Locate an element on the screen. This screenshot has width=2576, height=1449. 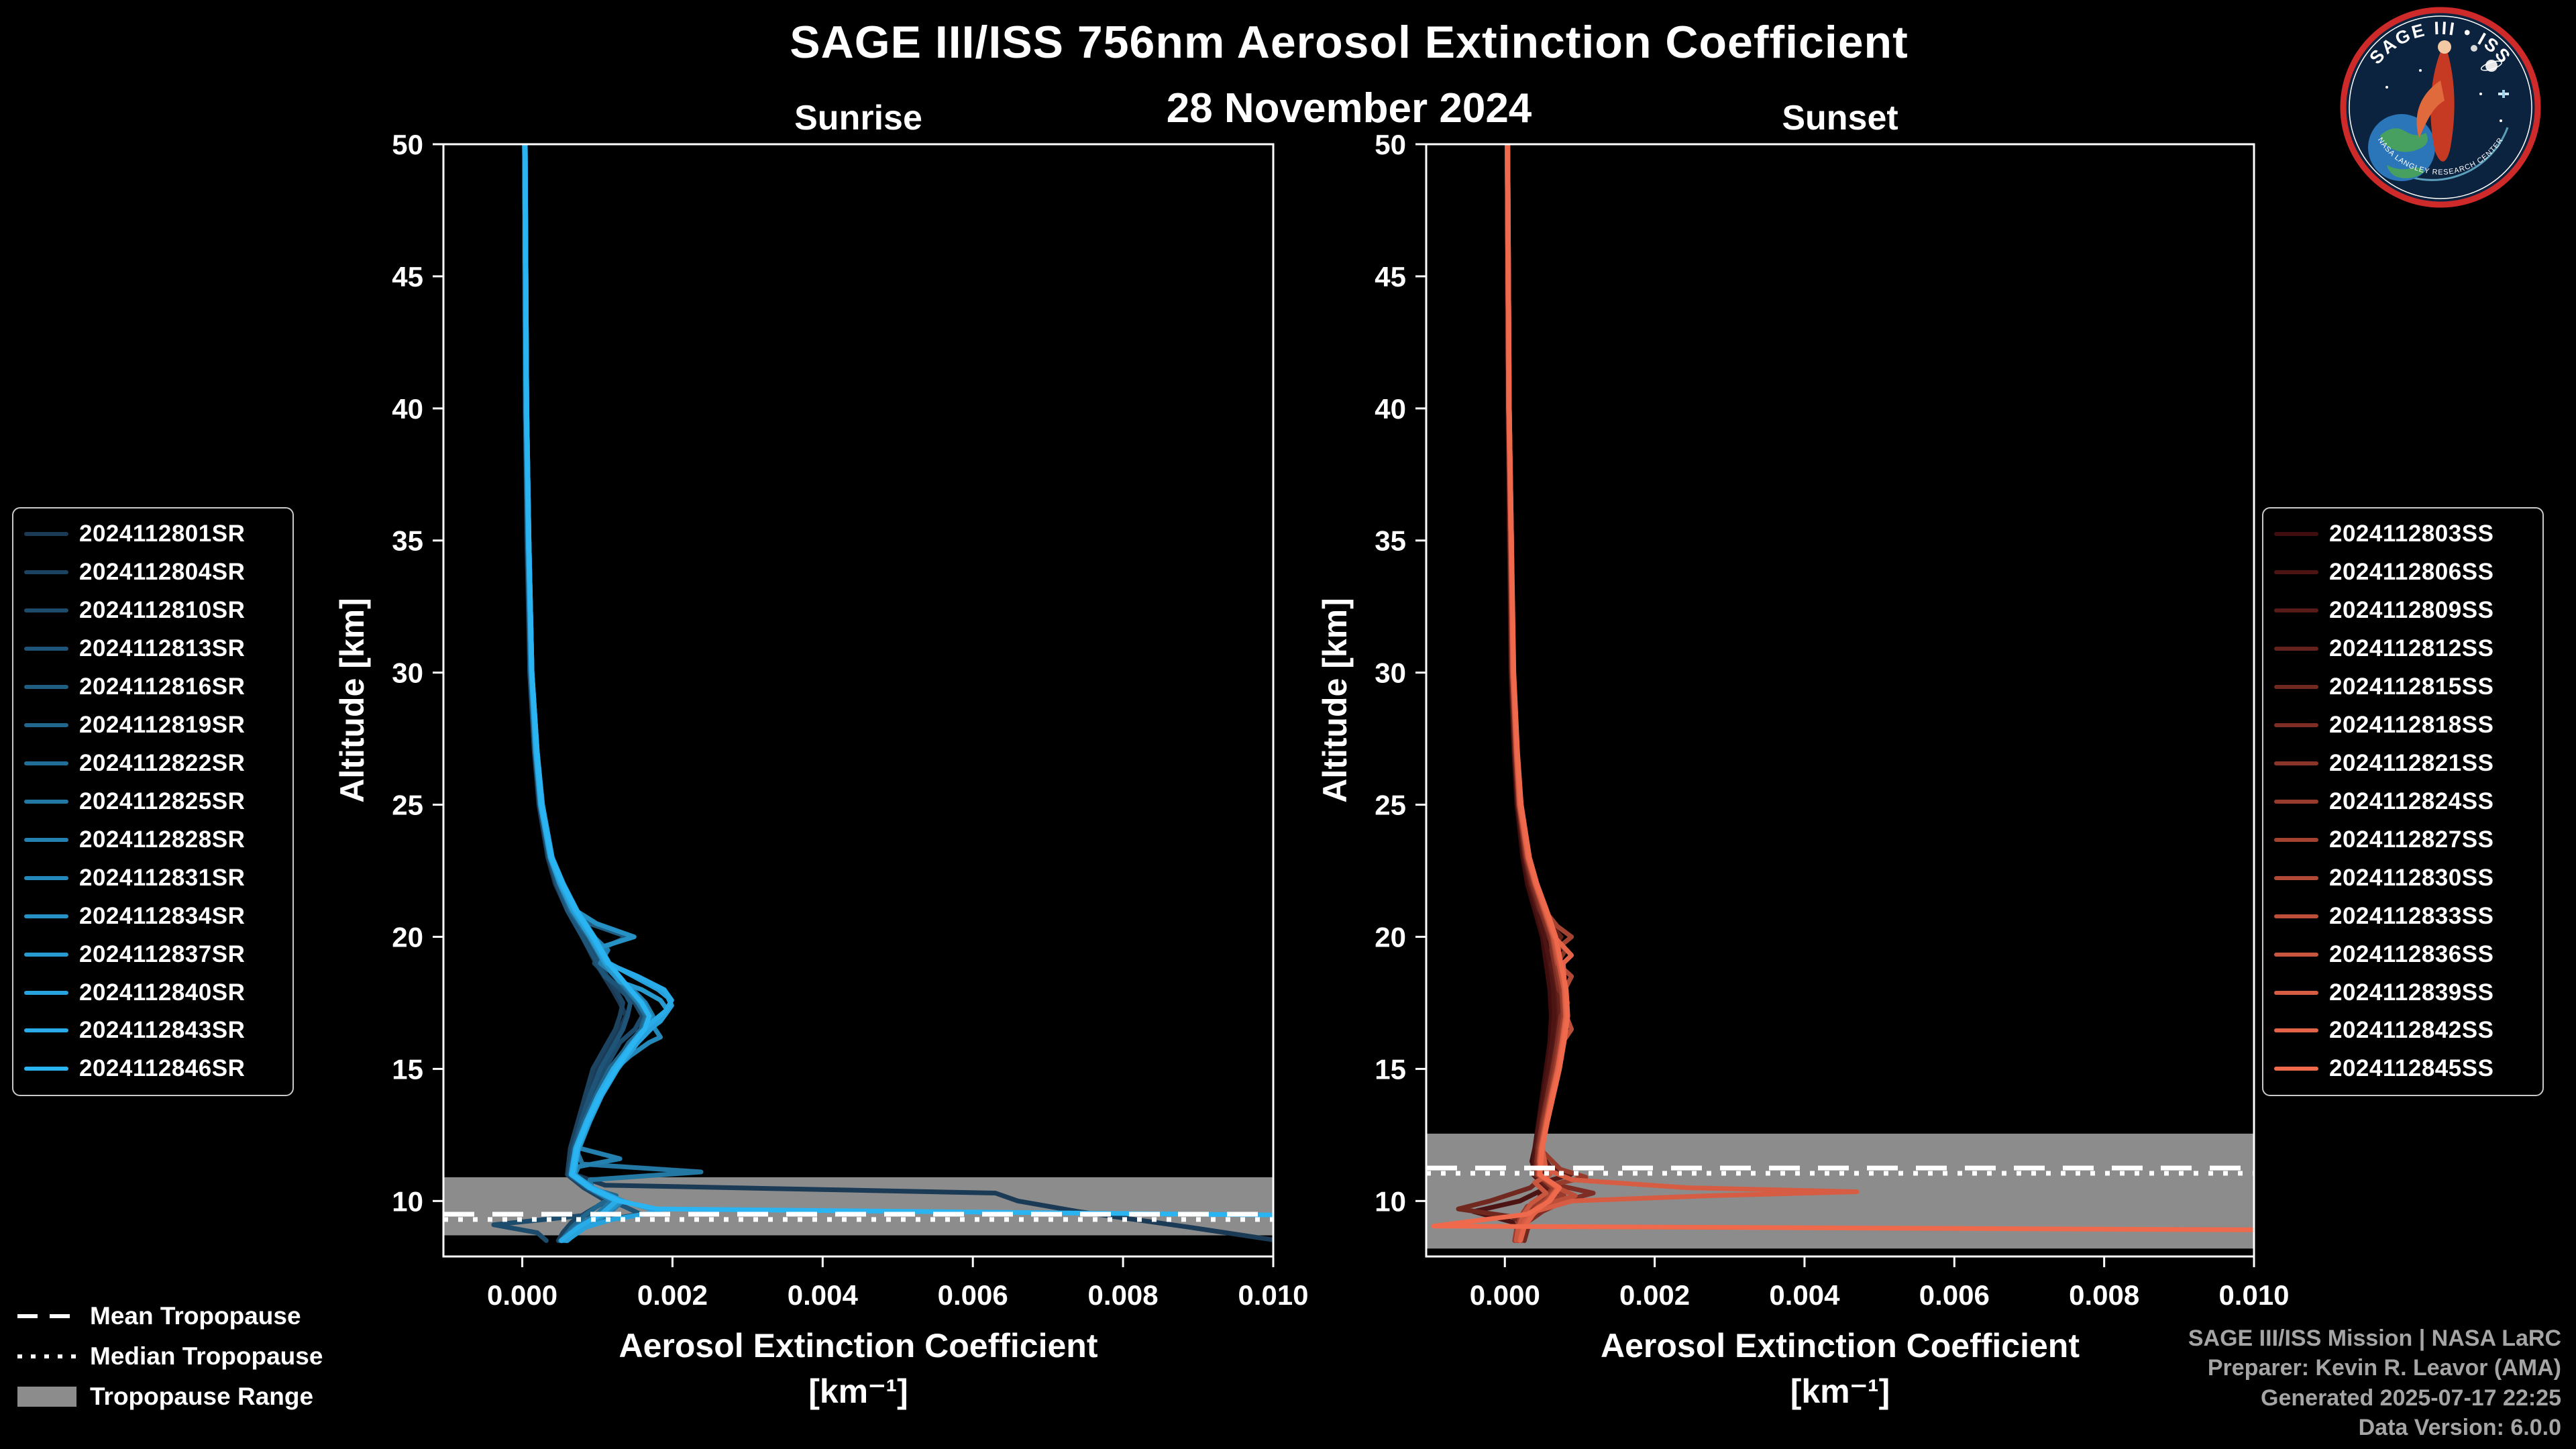
median-tropopause-dot-swatch is located at coordinates (46, 1356).